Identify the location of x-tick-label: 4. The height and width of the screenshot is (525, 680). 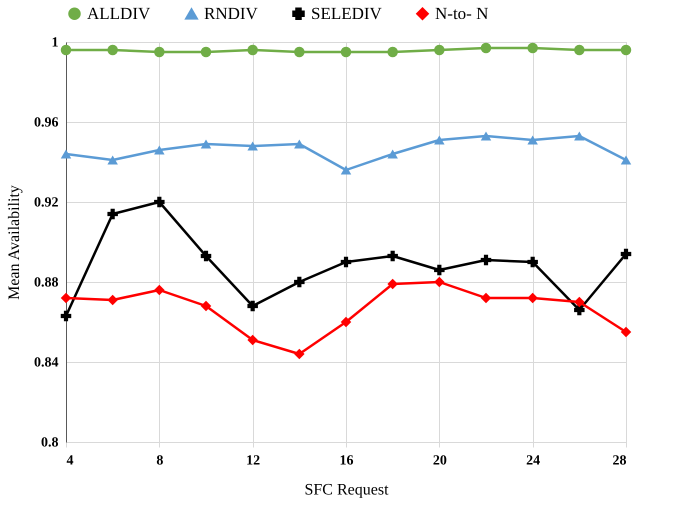
(70, 461).